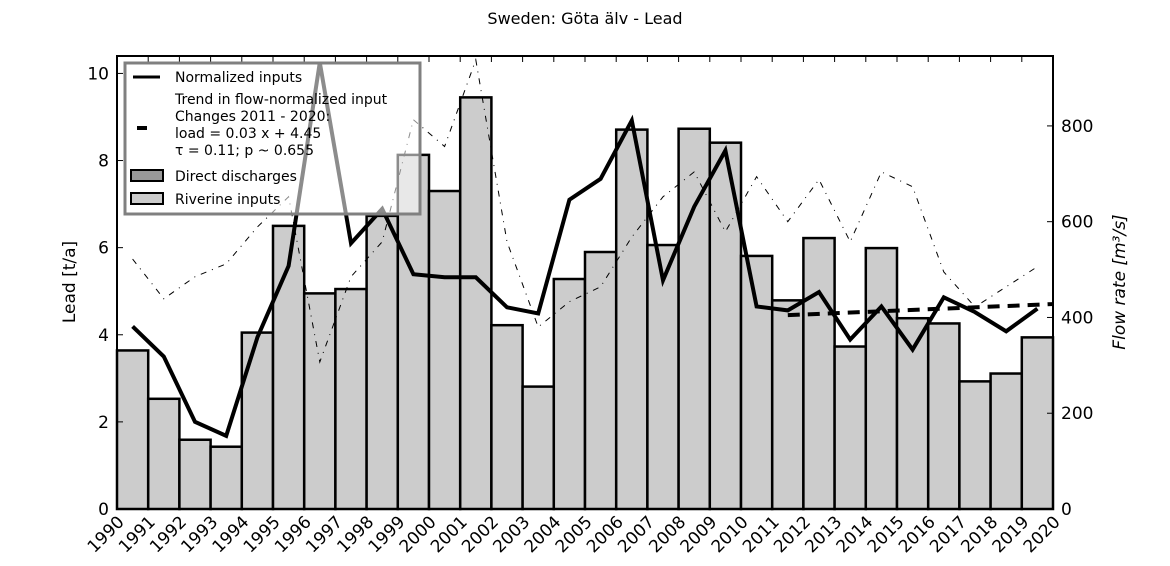 Image resolution: width=1170 pixels, height=566 pixels. I want to click on legend-riverine-label: Riverine inputs, so click(227, 200).